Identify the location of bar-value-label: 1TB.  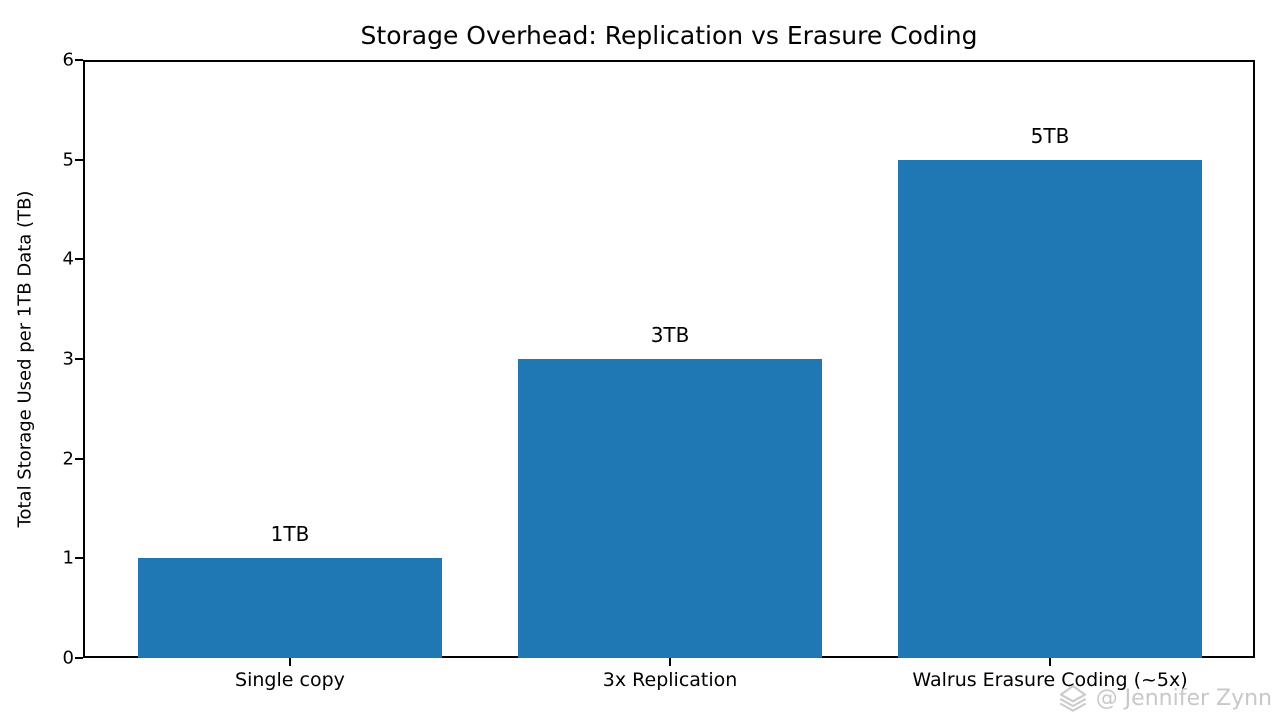
(290, 534).